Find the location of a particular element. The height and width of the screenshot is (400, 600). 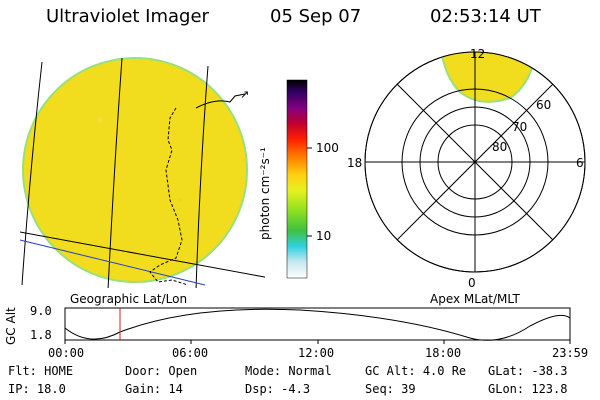

status-gain: Gain: 14 is located at coordinates (154, 389).